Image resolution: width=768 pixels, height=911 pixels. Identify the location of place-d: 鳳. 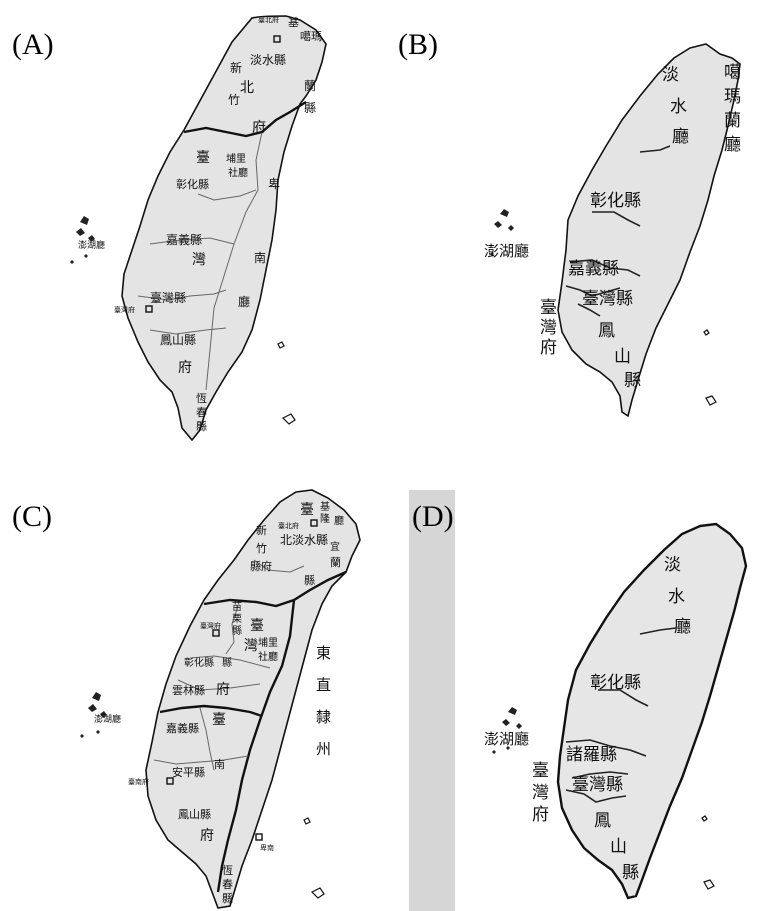
(602, 821).